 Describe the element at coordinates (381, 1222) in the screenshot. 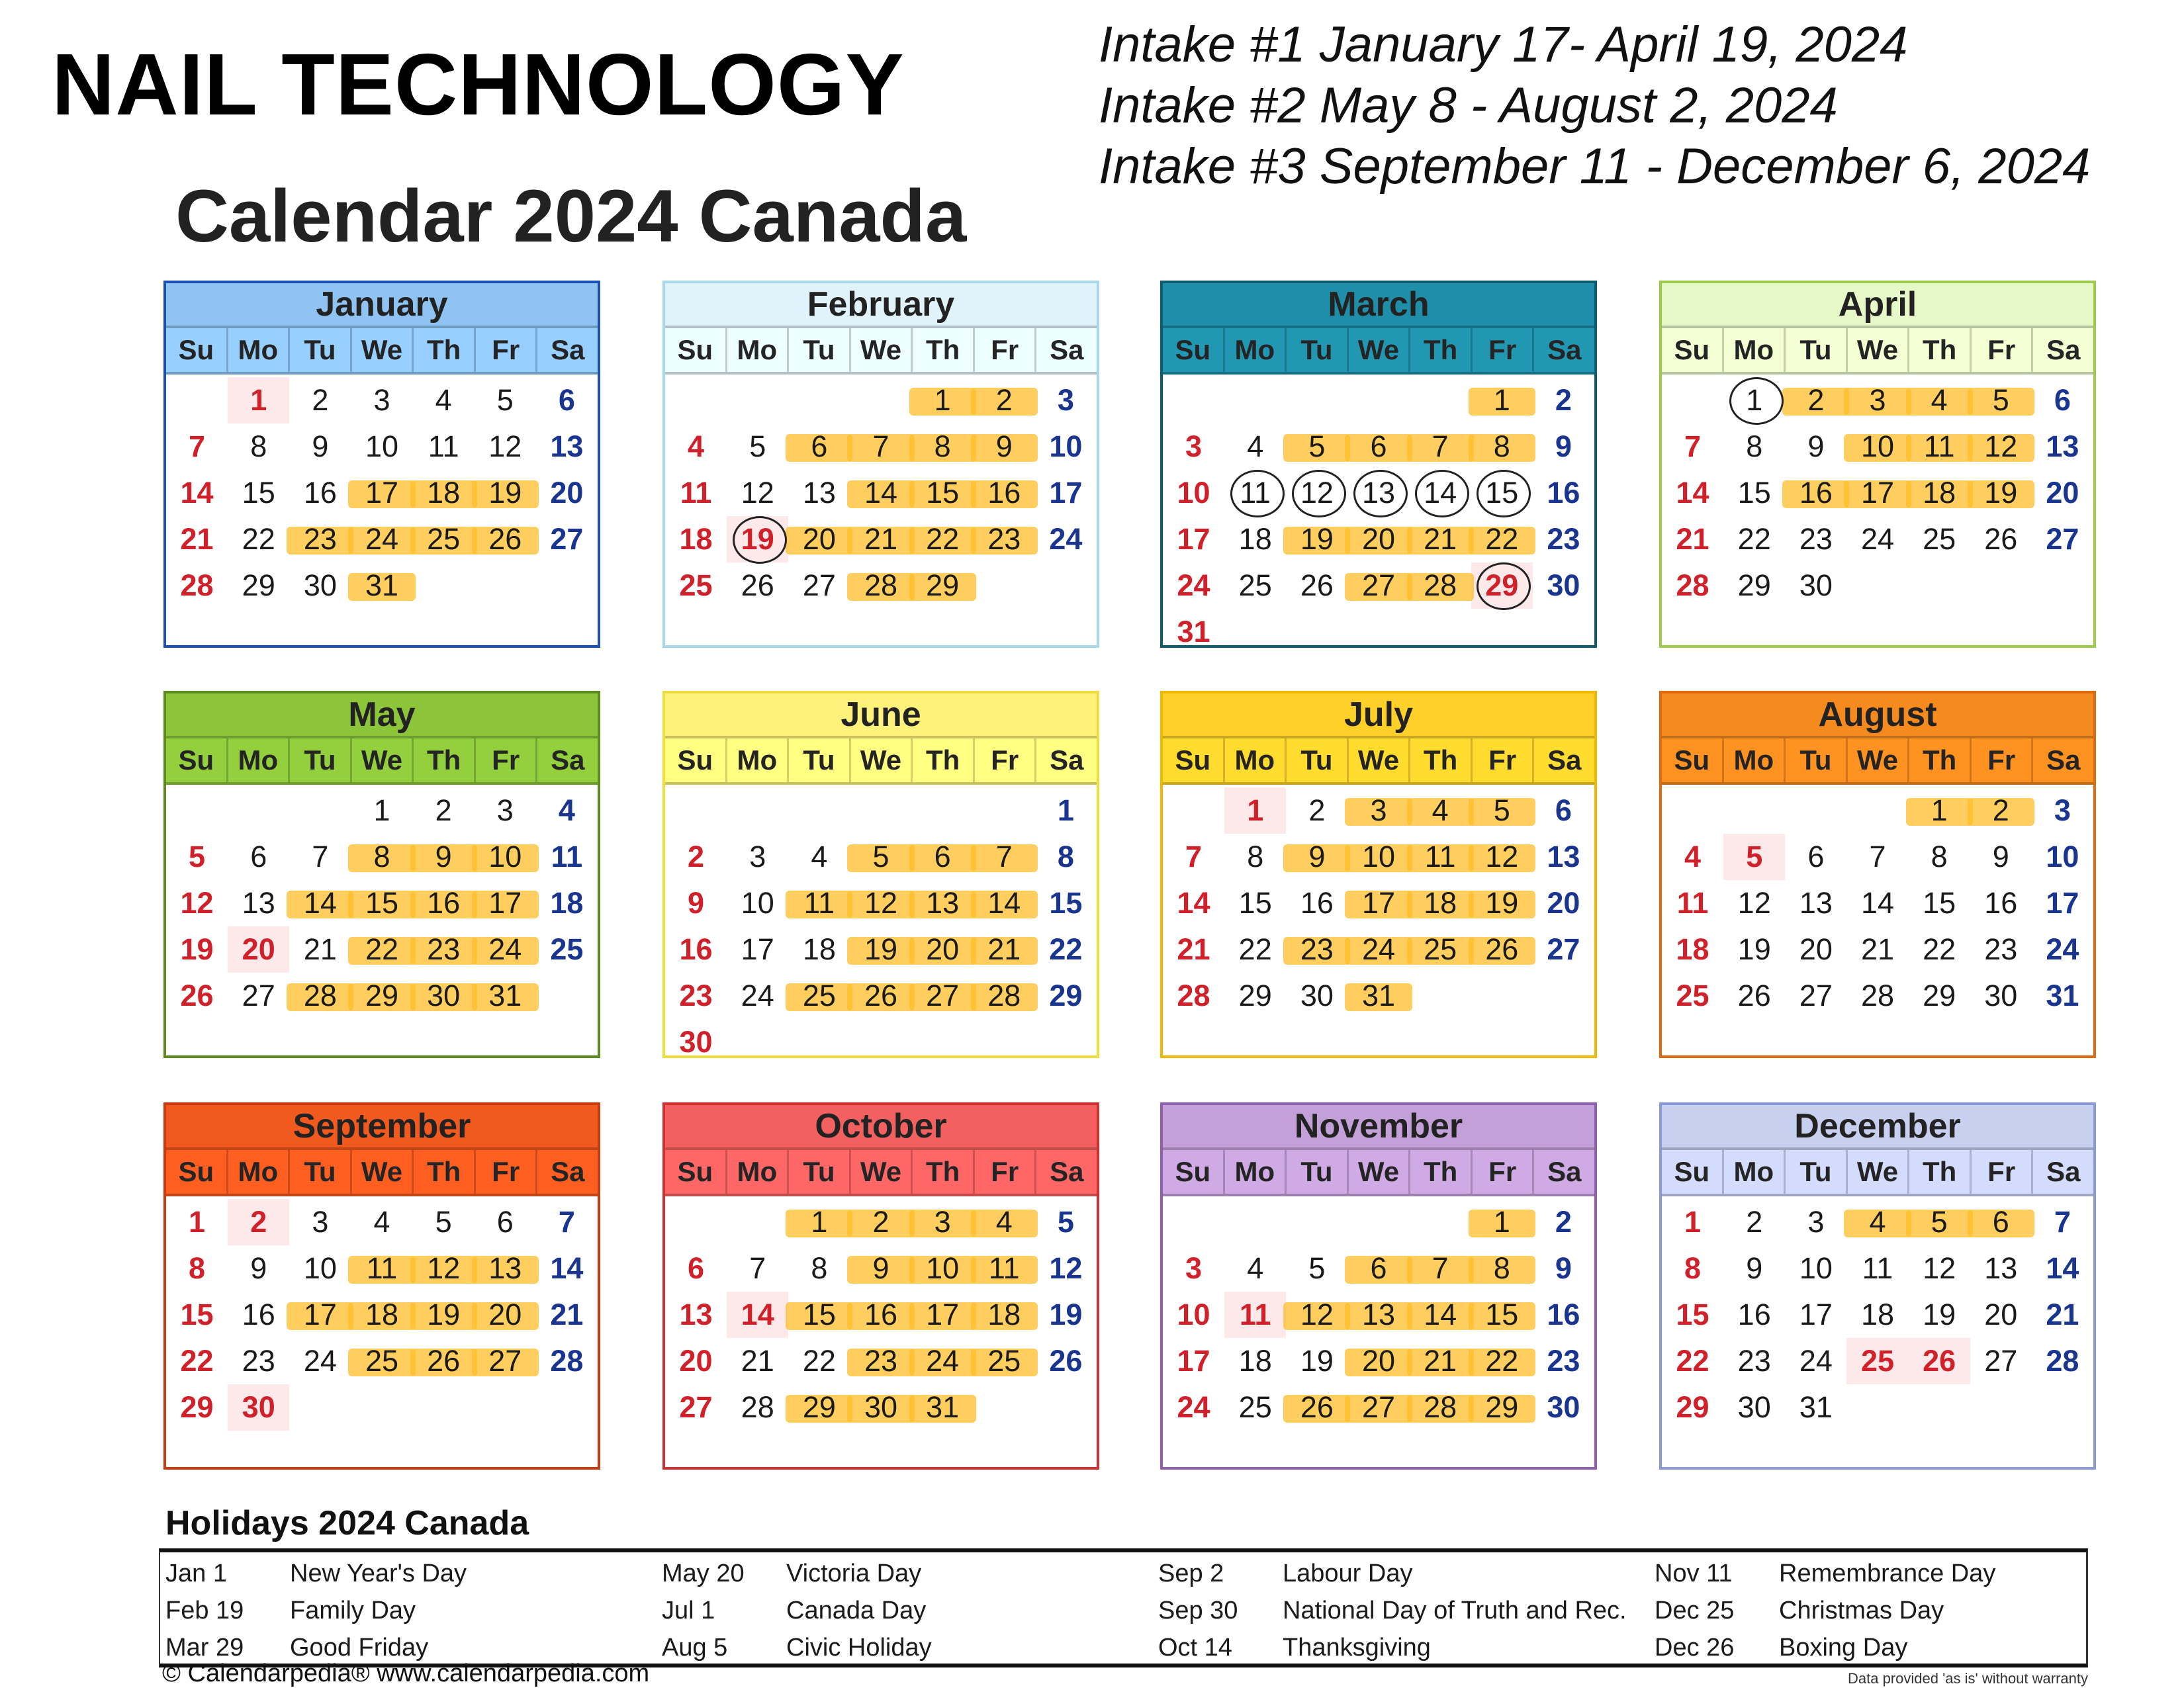

I see `day-cell: 4` at that location.